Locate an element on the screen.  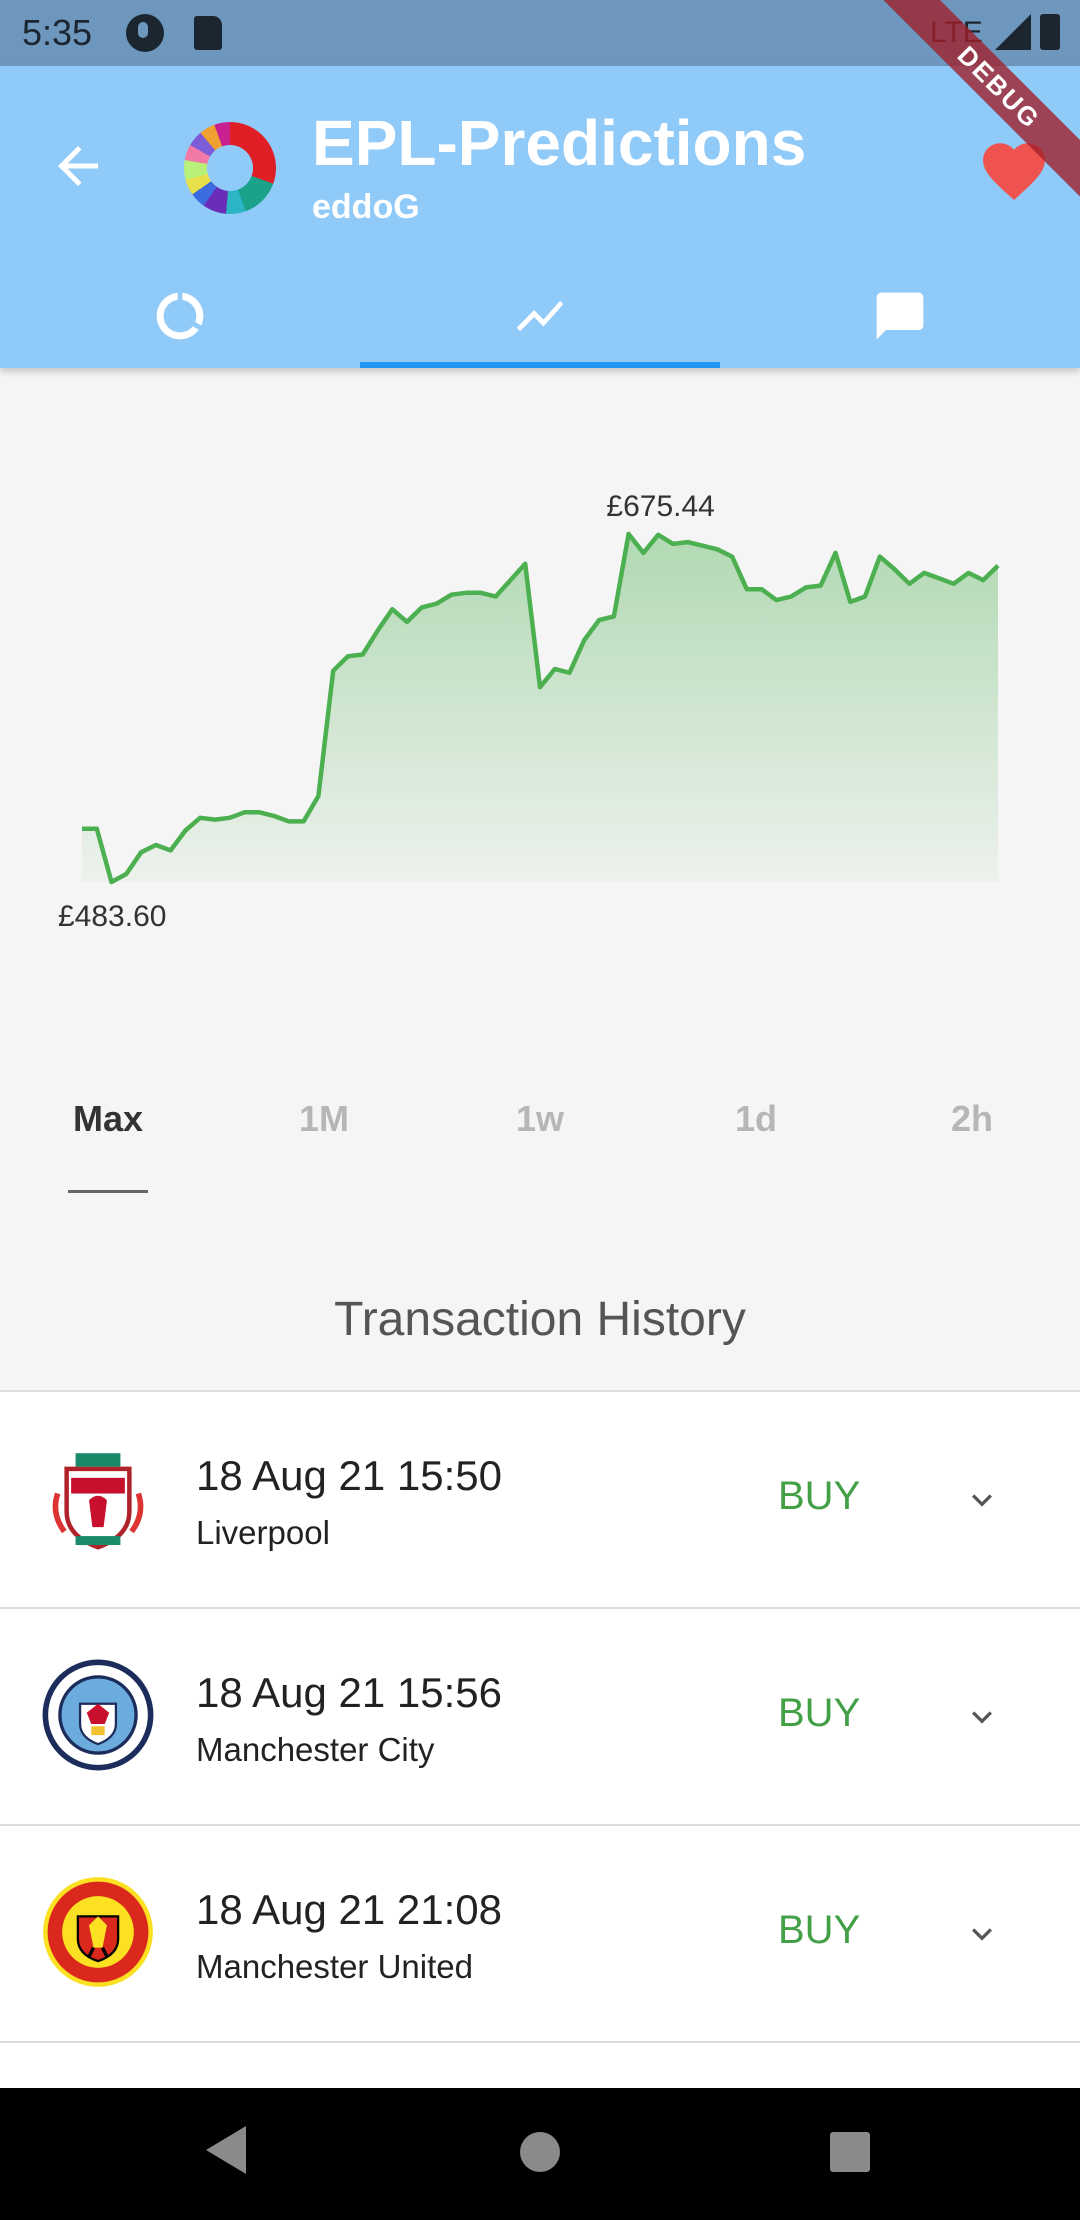
system-nav-bar is located at coordinates (540, 2154).